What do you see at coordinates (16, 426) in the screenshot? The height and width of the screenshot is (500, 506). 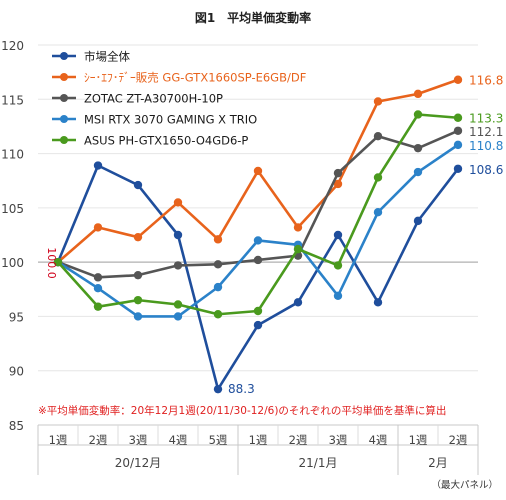 I see `y-tick-label: 85` at bounding box center [16, 426].